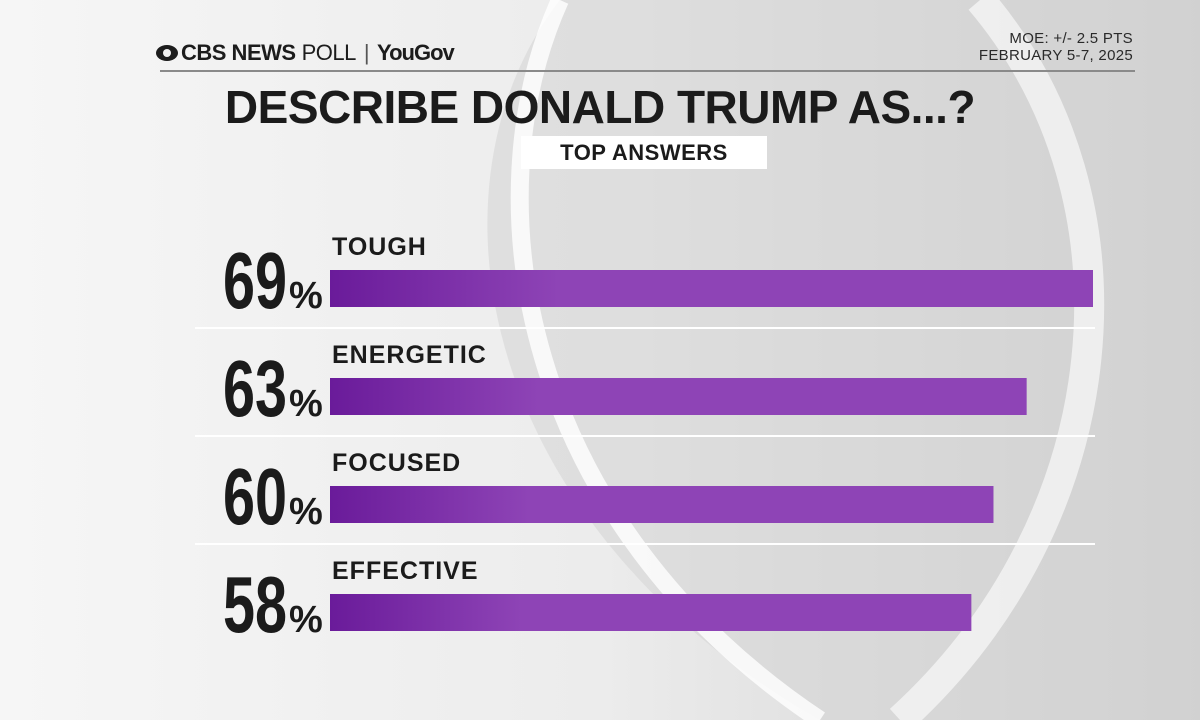 The width and height of the screenshot is (1200, 720). I want to click on brand-yougov: YouGov, so click(416, 52).